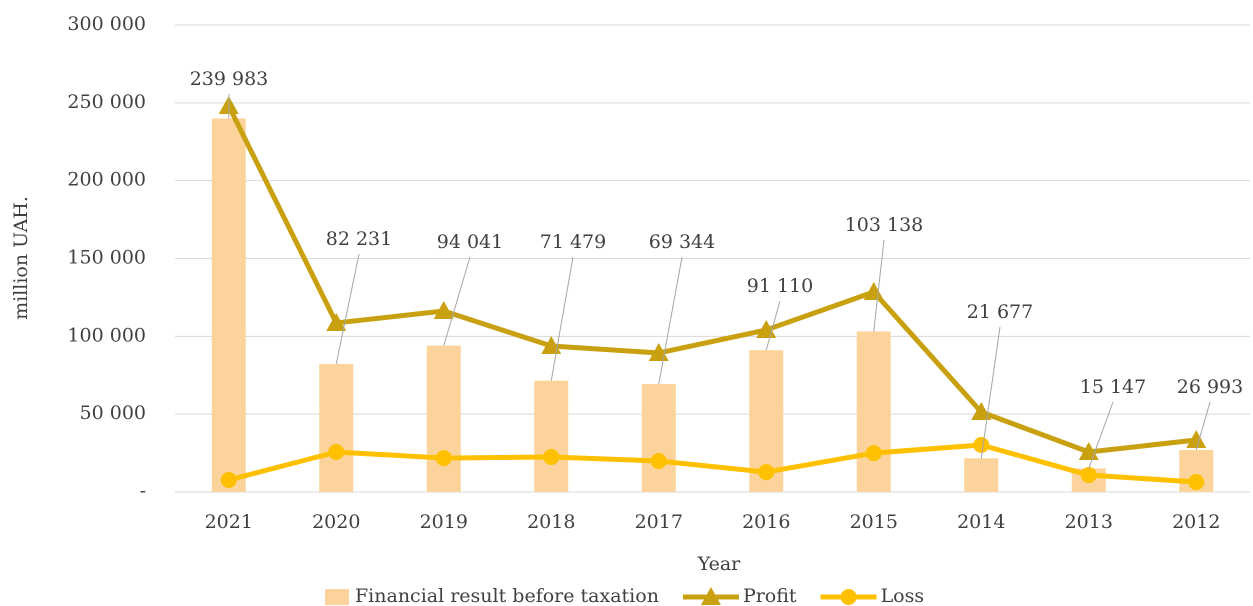  What do you see at coordinates (573, 242) in the screenshot?
I see `data-label: 71 479` at bounding box center [573, 242].